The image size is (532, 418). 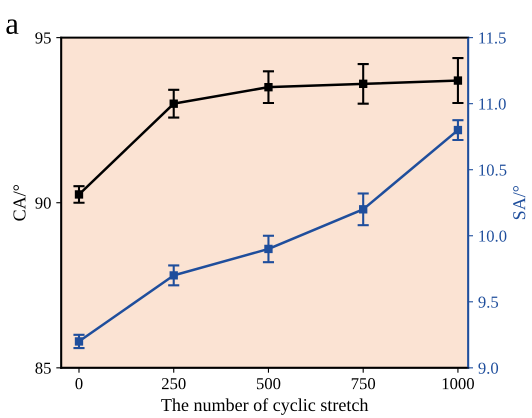 What do you see at coordinates (364, 384) in the screenshot?
I see `x-tick-label: 750` at bounding box center [364, 384].